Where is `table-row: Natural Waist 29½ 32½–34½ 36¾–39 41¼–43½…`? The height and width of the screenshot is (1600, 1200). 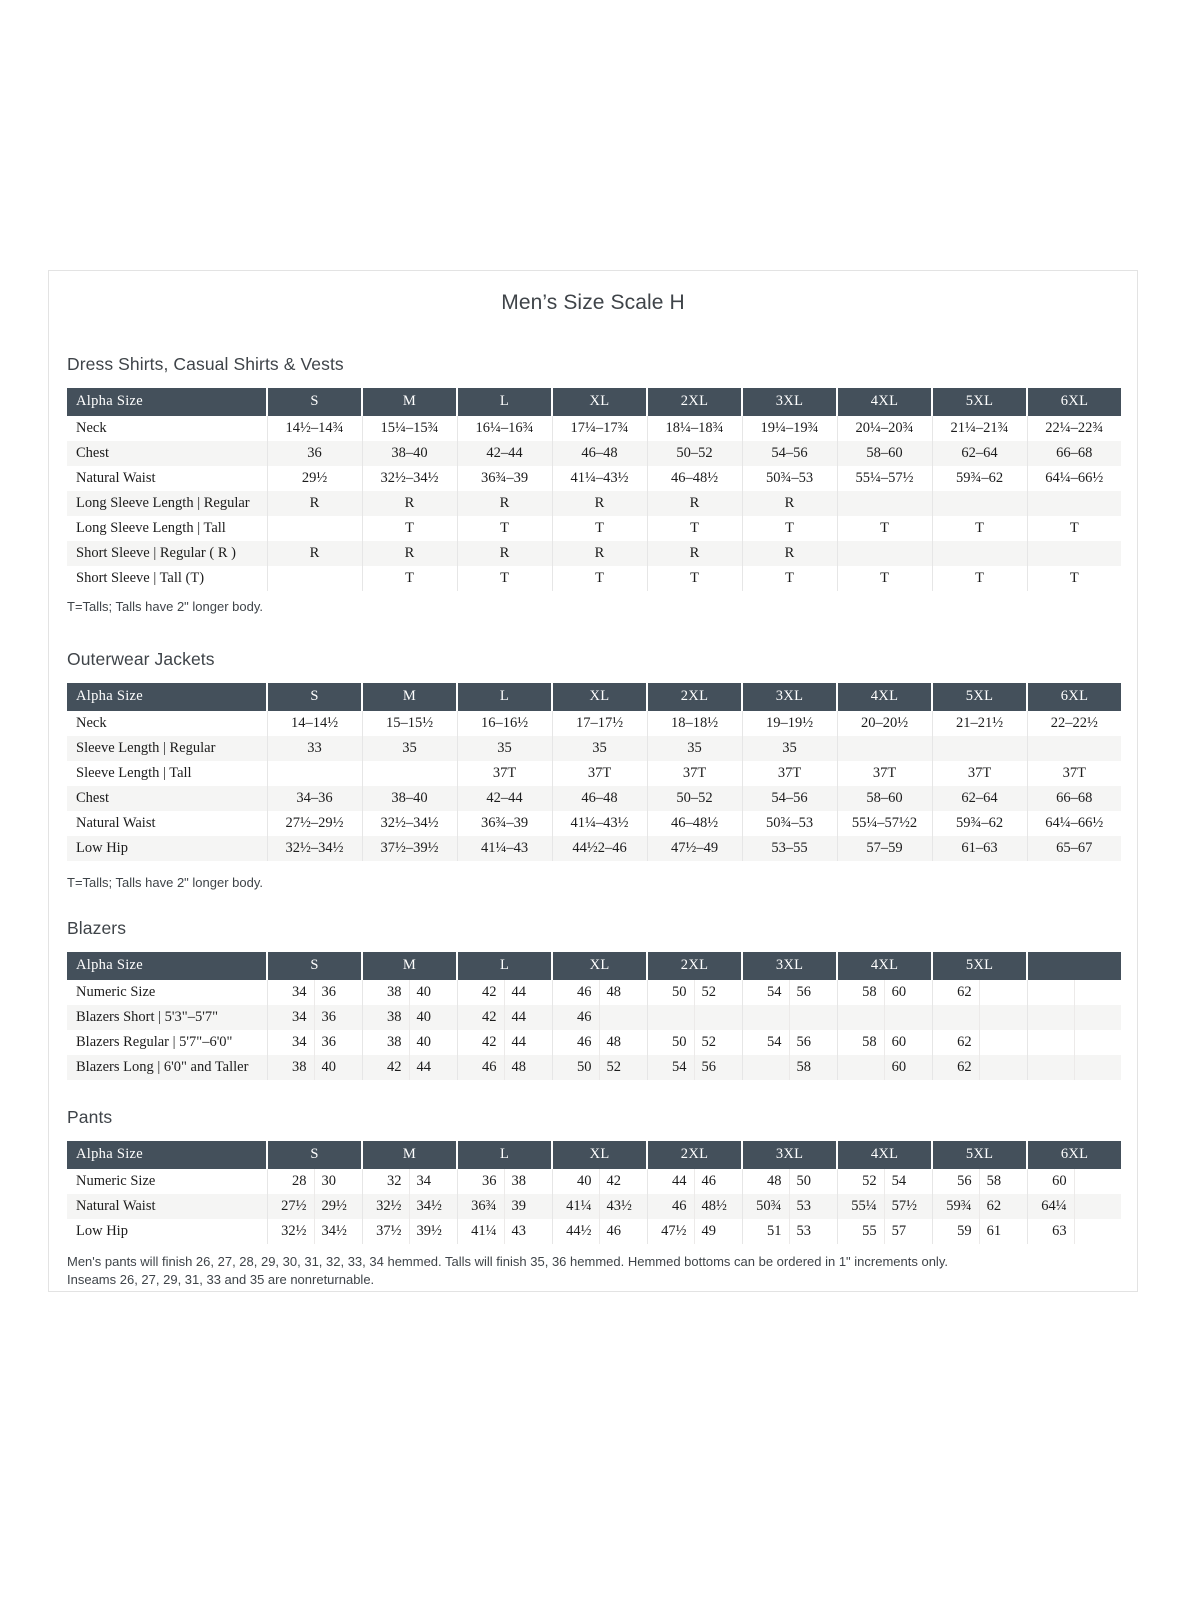 table-row: Natural Waist 29½ 32½–34½ 36¾–39 41¼–43½… is located at coordinates (594, 478).